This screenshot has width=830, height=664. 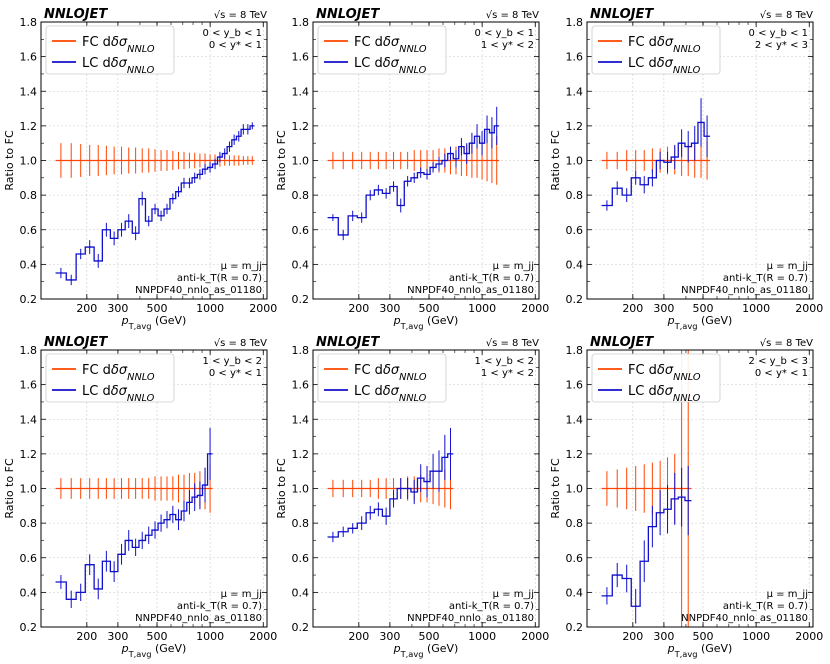 I want to click on y-tick-label: 1.2, so click(x=575, y=126).